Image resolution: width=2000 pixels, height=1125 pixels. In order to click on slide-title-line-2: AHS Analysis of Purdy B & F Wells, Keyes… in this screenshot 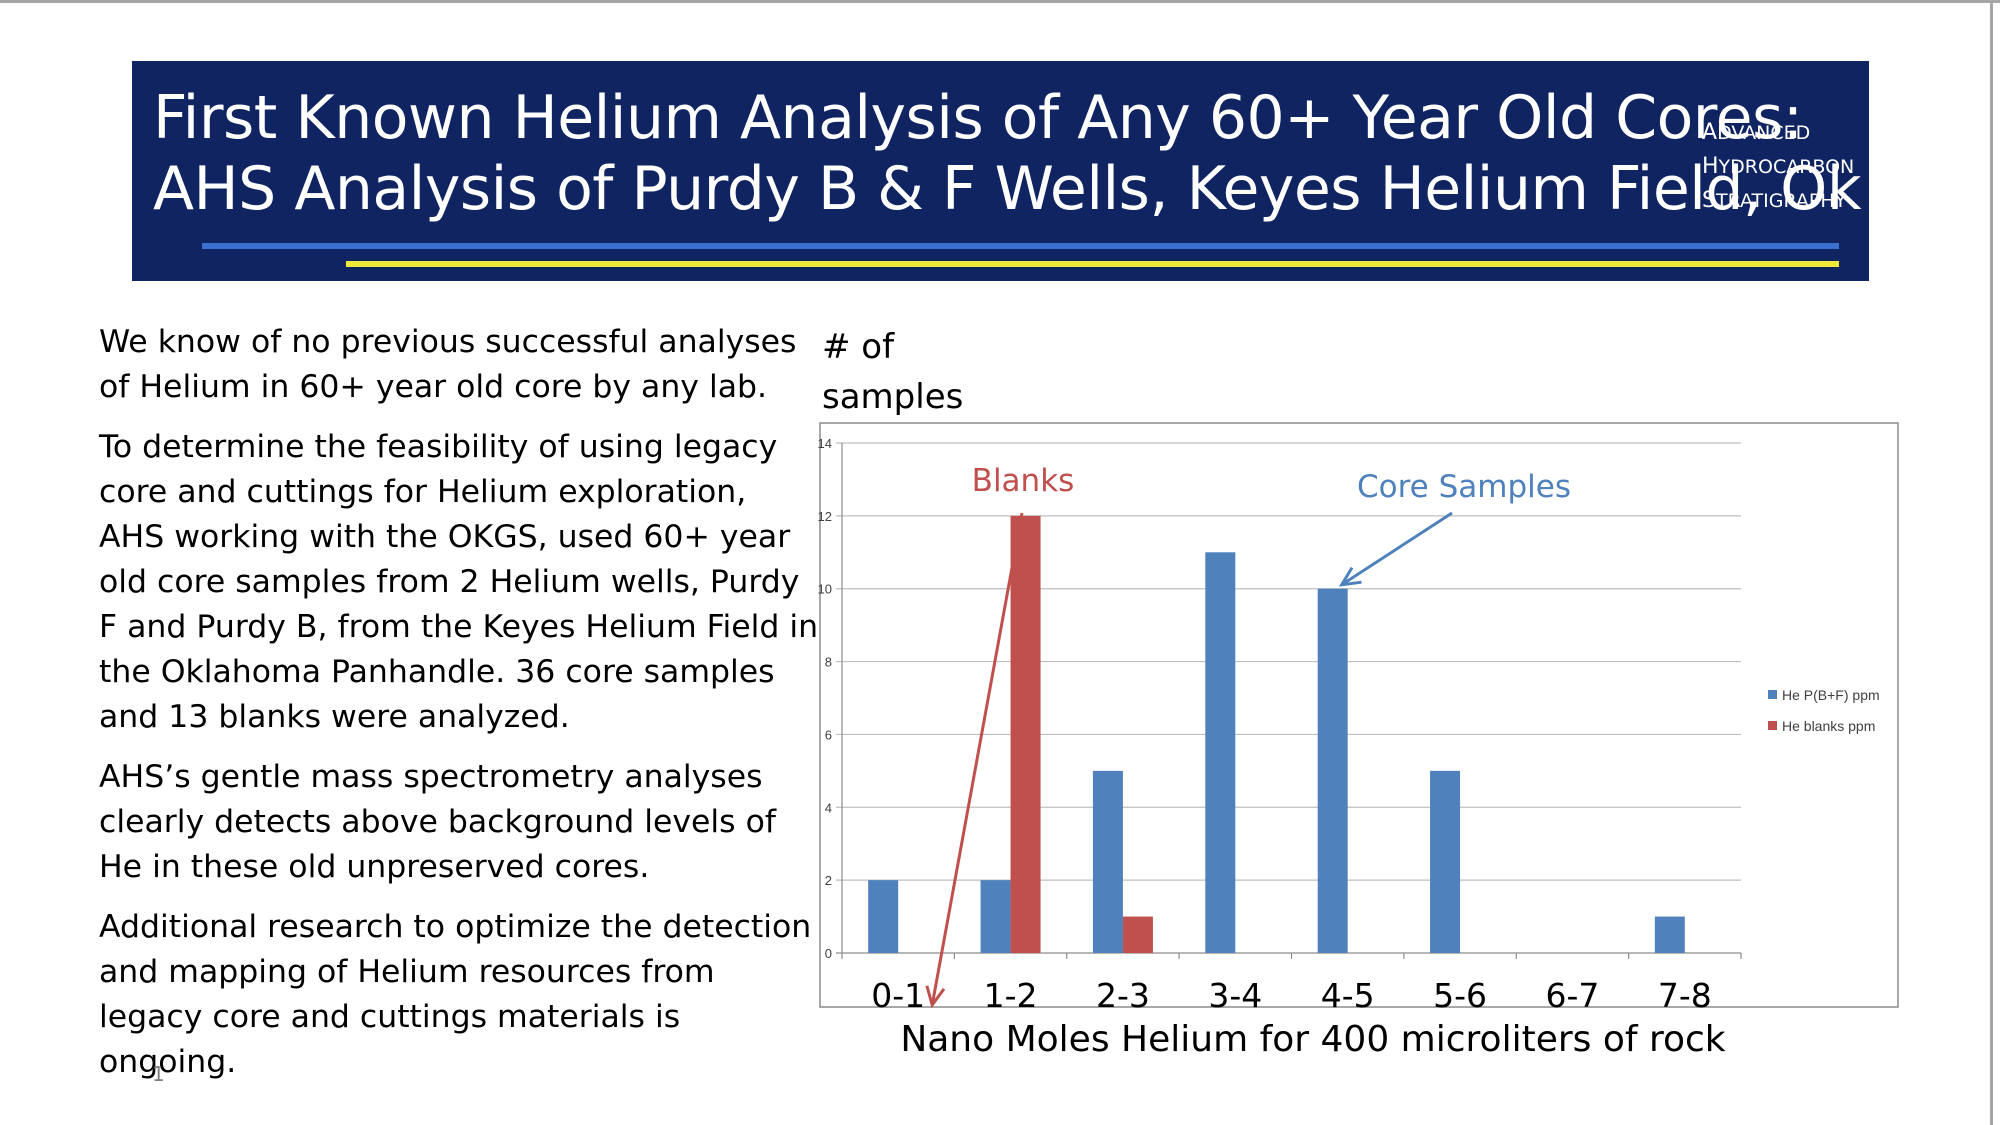, I will do `click(1007, 189)`.